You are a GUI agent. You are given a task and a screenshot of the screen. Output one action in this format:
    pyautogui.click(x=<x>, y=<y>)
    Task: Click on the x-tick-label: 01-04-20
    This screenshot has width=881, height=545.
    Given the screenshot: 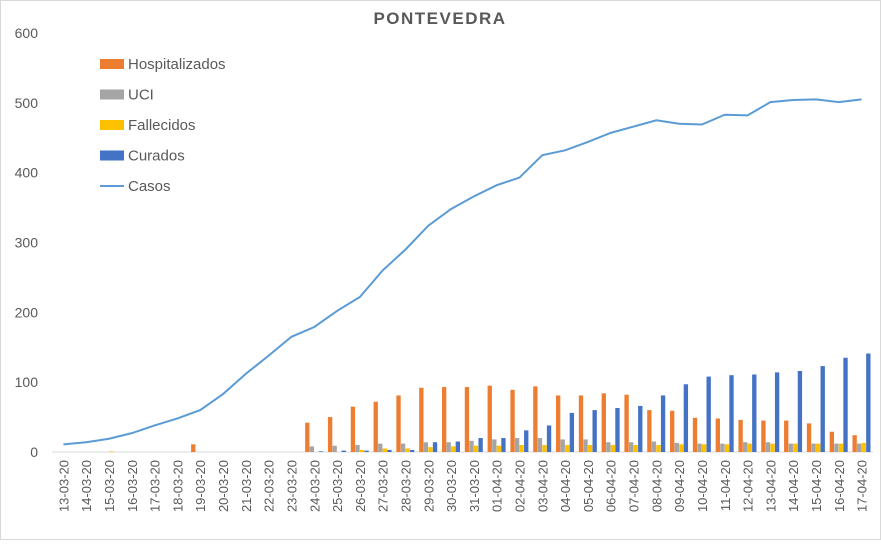 What is the action you would take?
    pyautogui.click(x=497, y=486)
    